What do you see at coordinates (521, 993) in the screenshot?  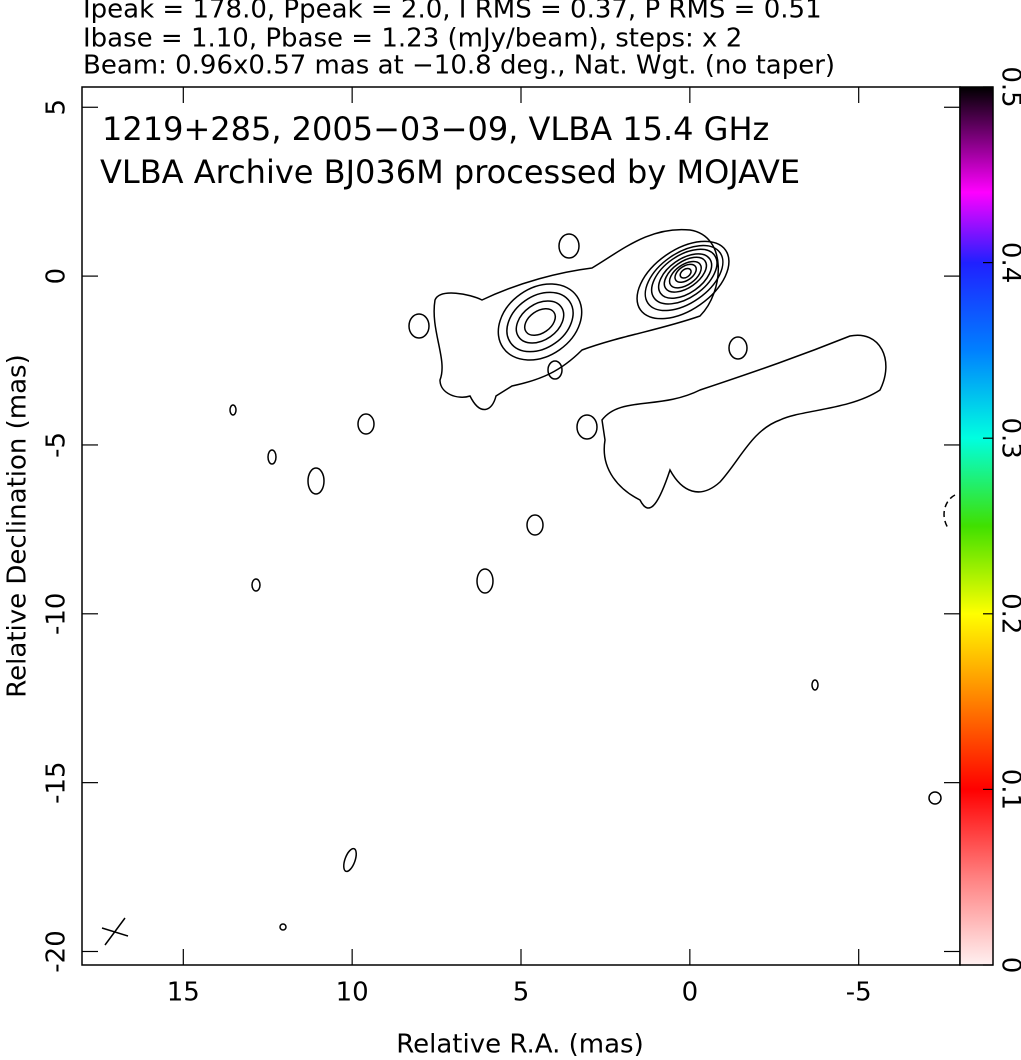 I see `x-tick-label: 5` at bounding box center [521, 993].